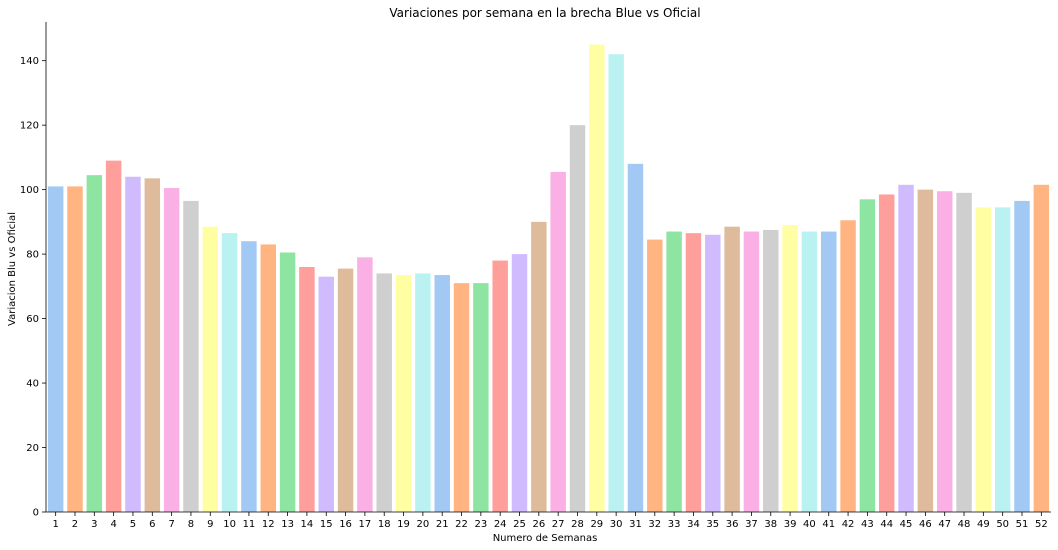 The width and height of the screenshot is (1058, 550). I want to click on x-tick-label: 12, so click(268, 524).